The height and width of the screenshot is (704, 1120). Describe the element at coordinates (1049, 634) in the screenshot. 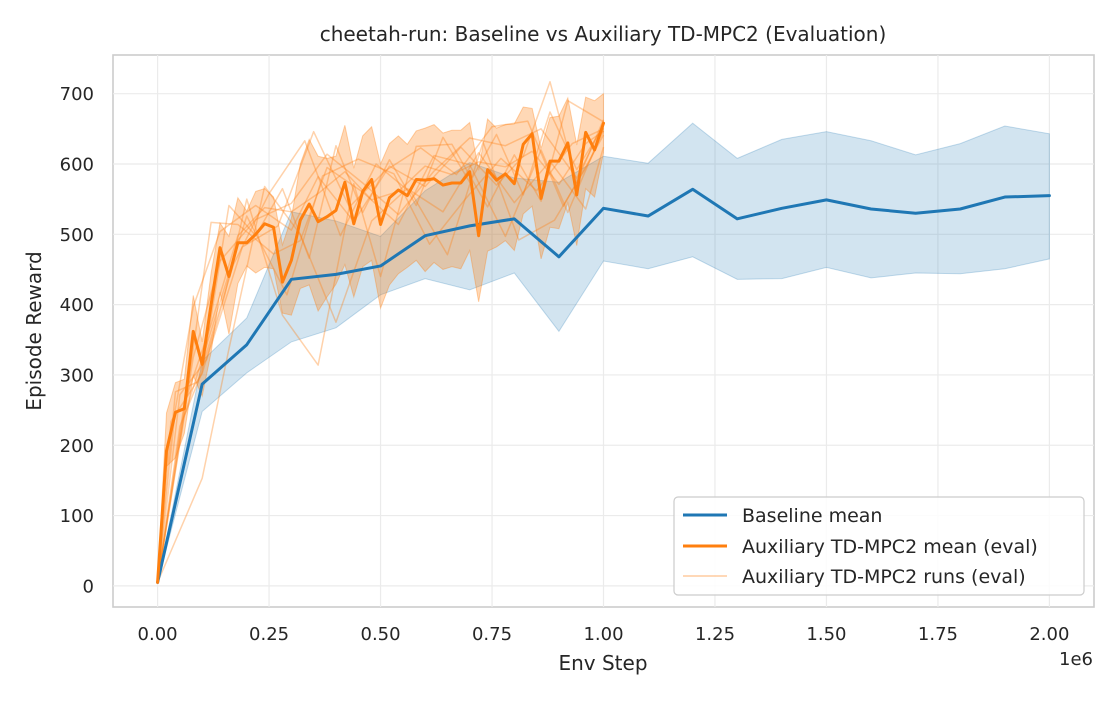

I see `x-tick-label: 2.00` at that location.